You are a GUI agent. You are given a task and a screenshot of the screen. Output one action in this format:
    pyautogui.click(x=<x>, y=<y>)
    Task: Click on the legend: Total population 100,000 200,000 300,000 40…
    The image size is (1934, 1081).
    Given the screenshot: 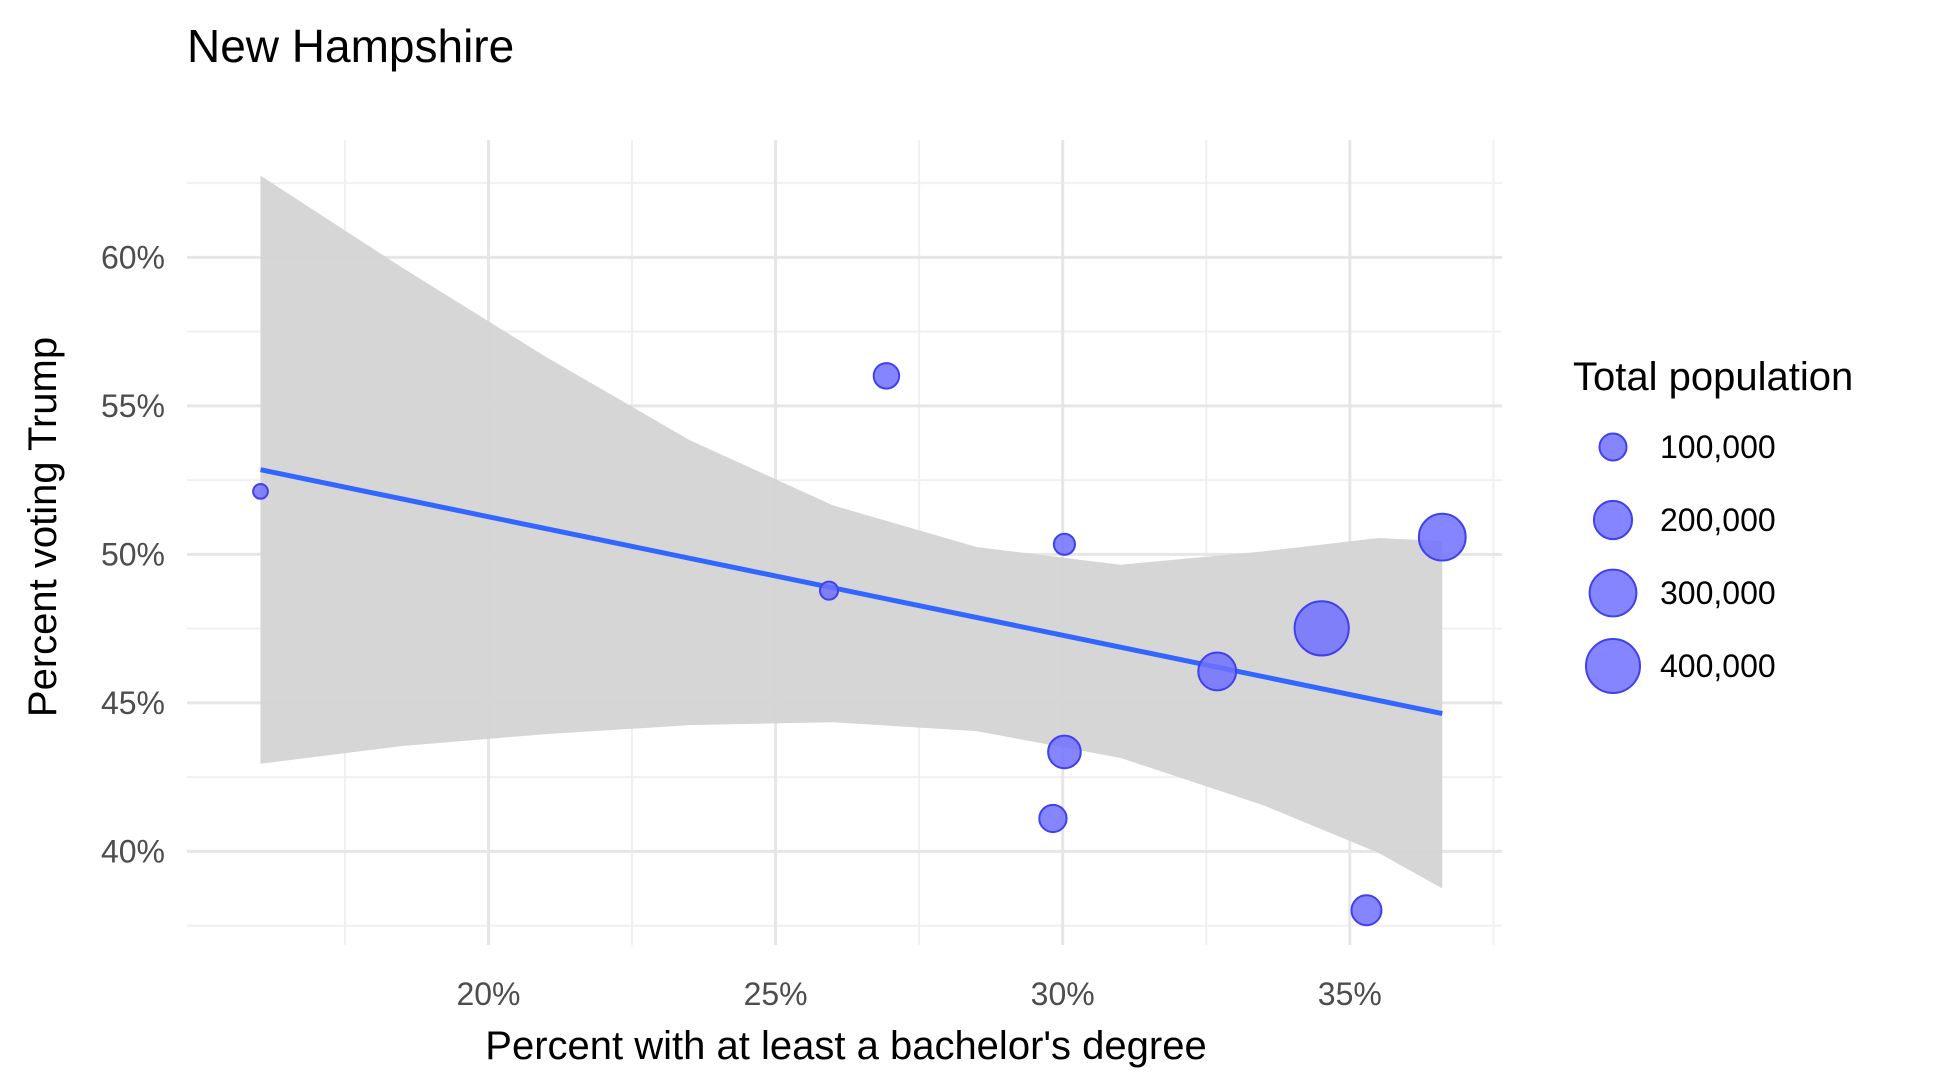 What is the action you would take?
    pyautogui.click(x=1713, y=524)
    